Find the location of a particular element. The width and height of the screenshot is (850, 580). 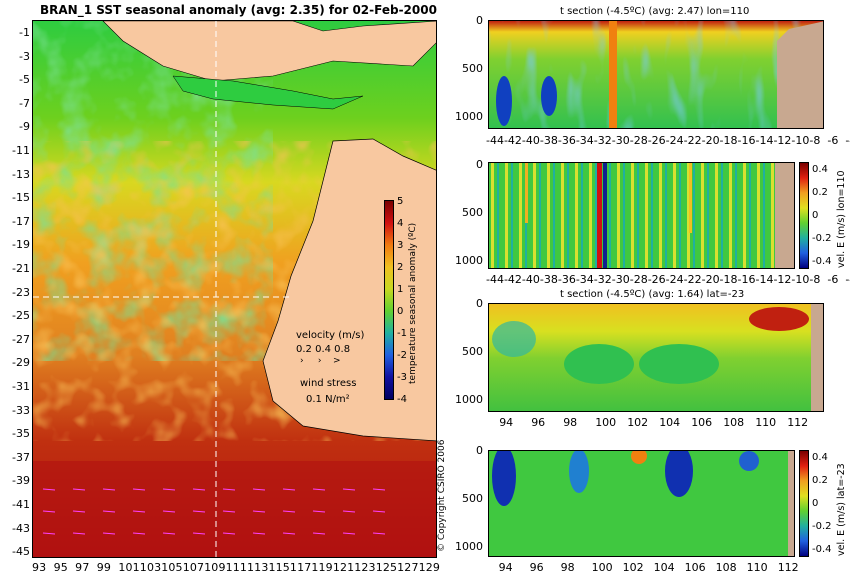

section2-colorbar is located at coordinates (804, 215).